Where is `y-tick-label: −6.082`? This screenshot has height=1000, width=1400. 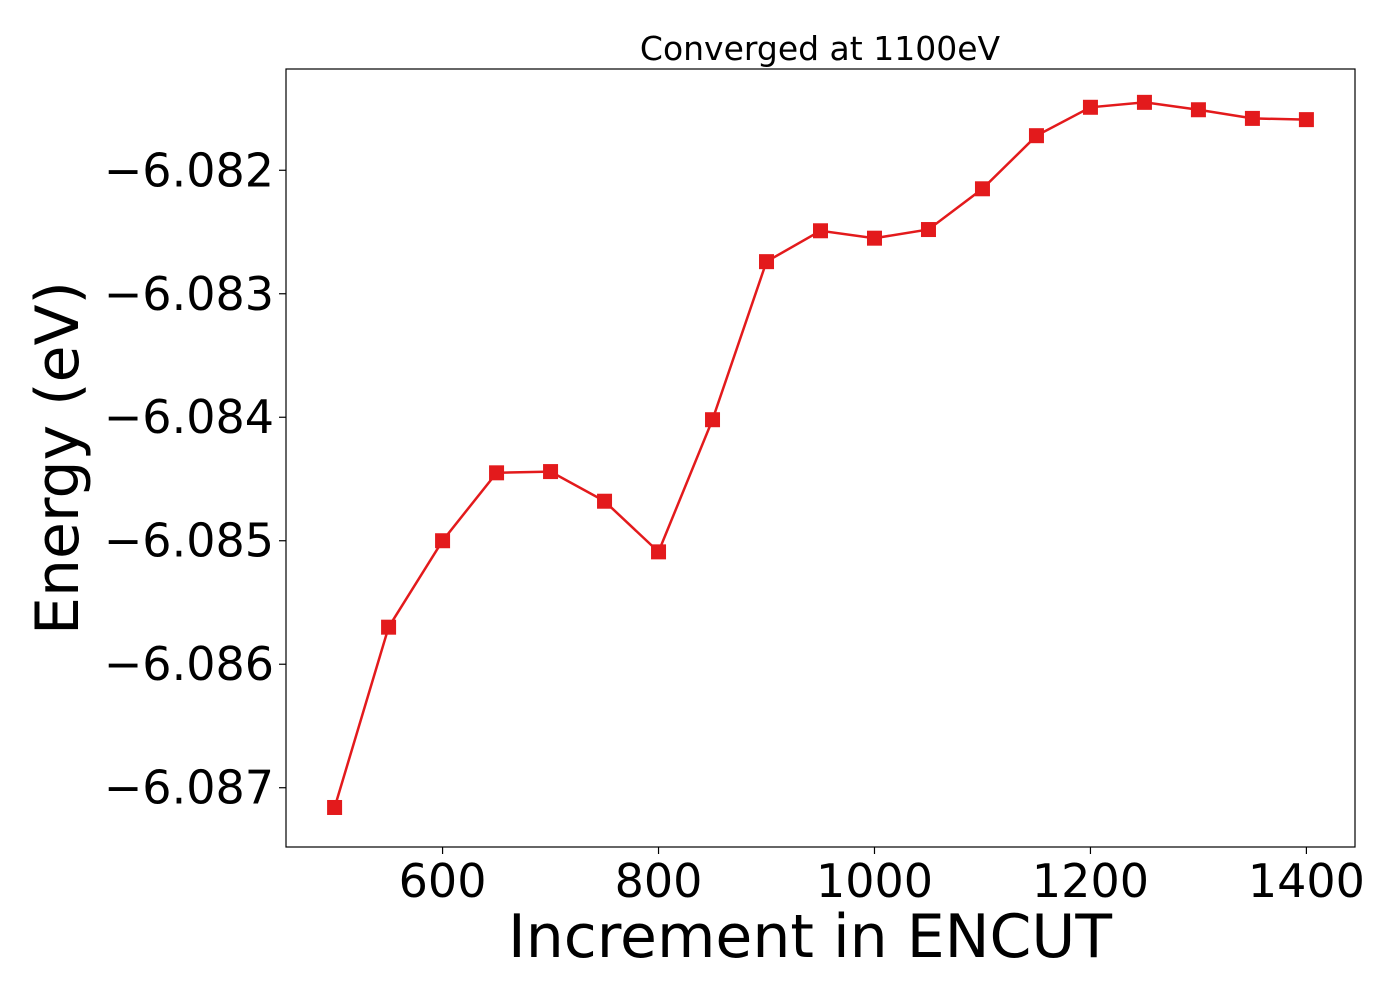 y-tick-label: −6.082 is located at coordinates (189, 170).